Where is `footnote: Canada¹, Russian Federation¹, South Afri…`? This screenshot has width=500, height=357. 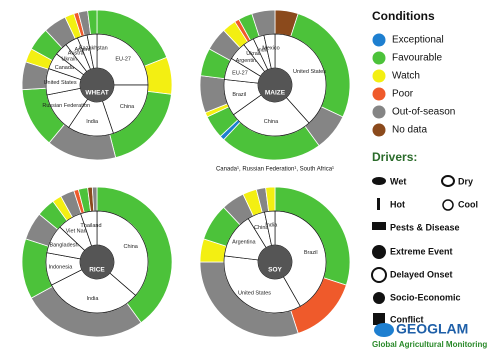 footnote: Canada¹, Russian Federation¹, South Afri… is located at coordinates (275, 170).